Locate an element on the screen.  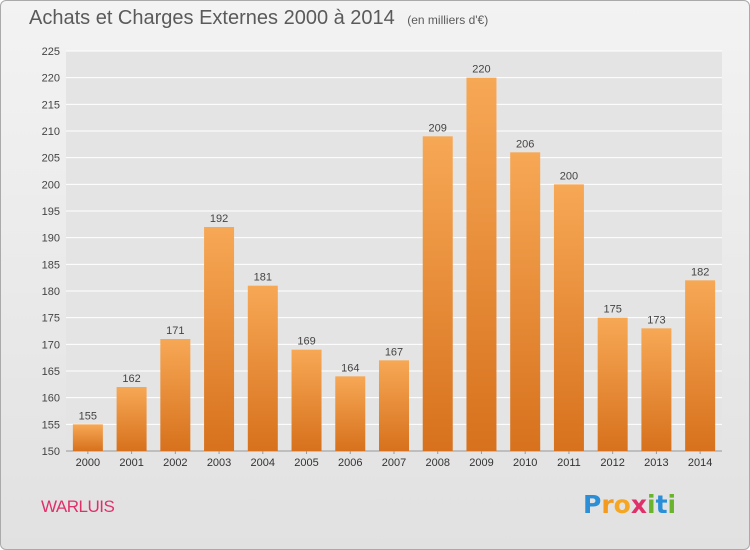
x-tick-label: 2009 is located at coordinates (481, 463).